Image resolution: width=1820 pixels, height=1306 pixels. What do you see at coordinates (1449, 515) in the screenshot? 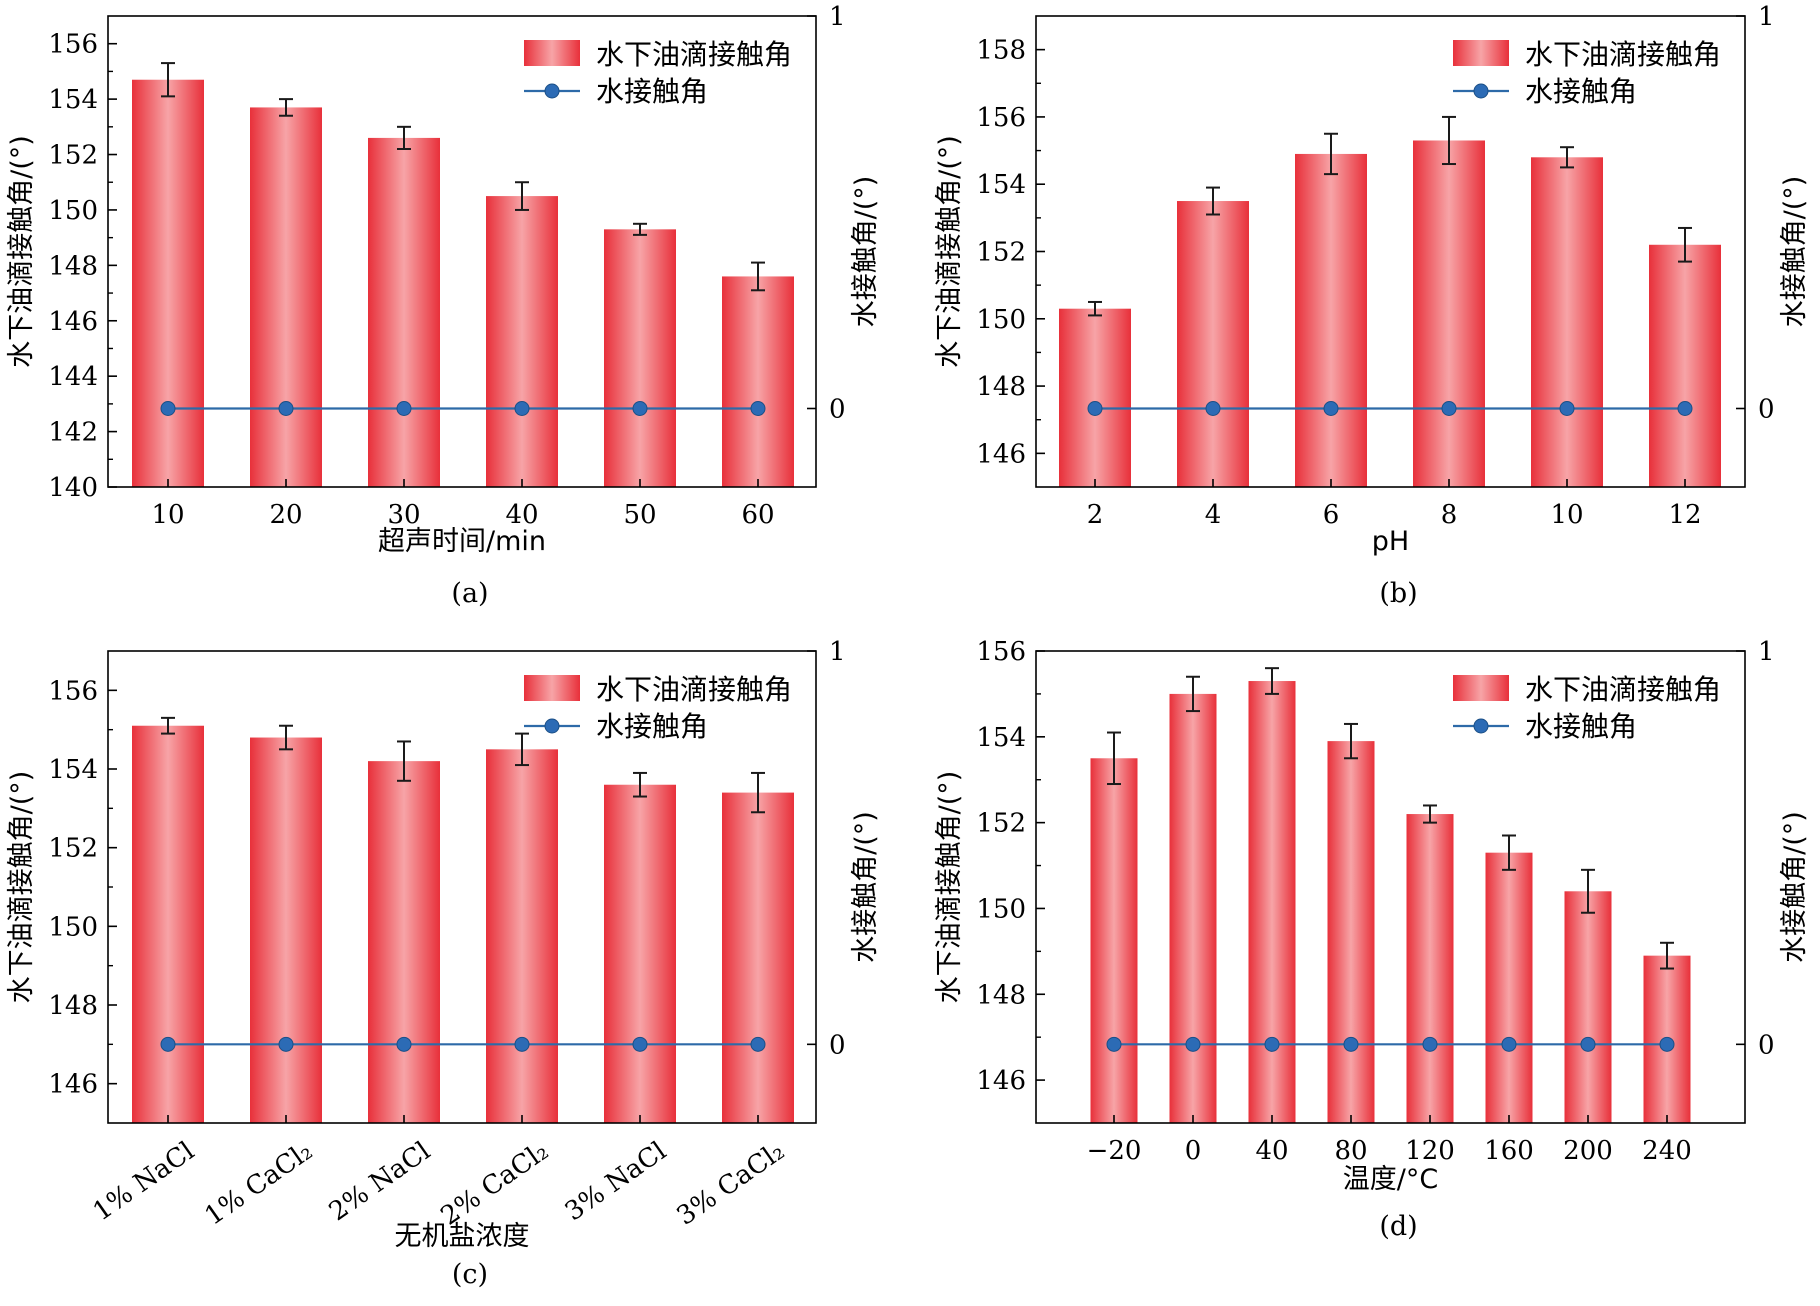
I see `x-tick-label: 8` at bounding box center [1449, 515].